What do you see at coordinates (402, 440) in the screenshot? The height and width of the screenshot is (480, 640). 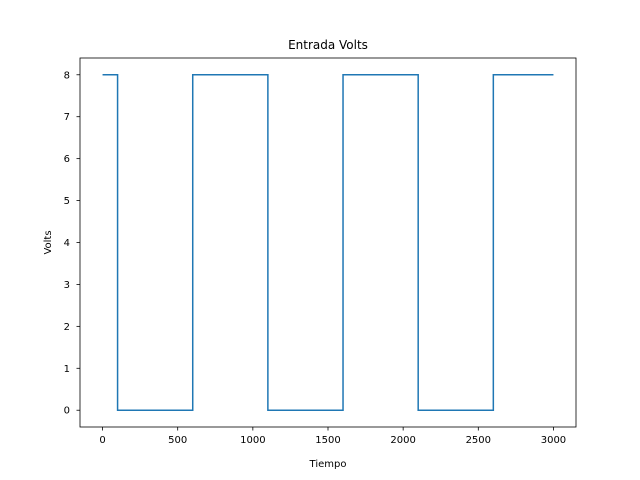 I see `x-tick-label: 2000` at bounding box center [402, 440].